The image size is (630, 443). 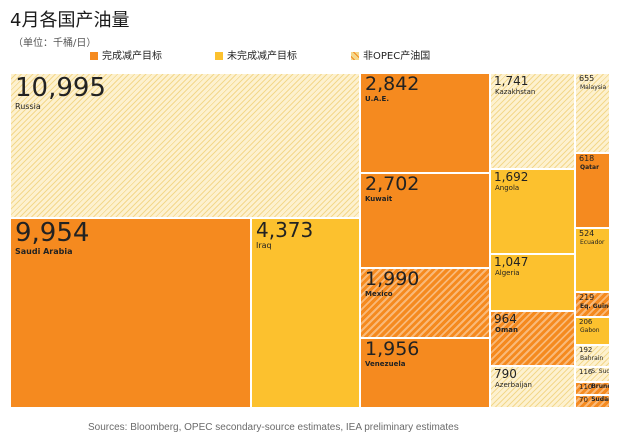 What do you see at coordinates (28, 106) in the screenshot?
I see `tile-name: Russia` at bounding box center [28, 106].